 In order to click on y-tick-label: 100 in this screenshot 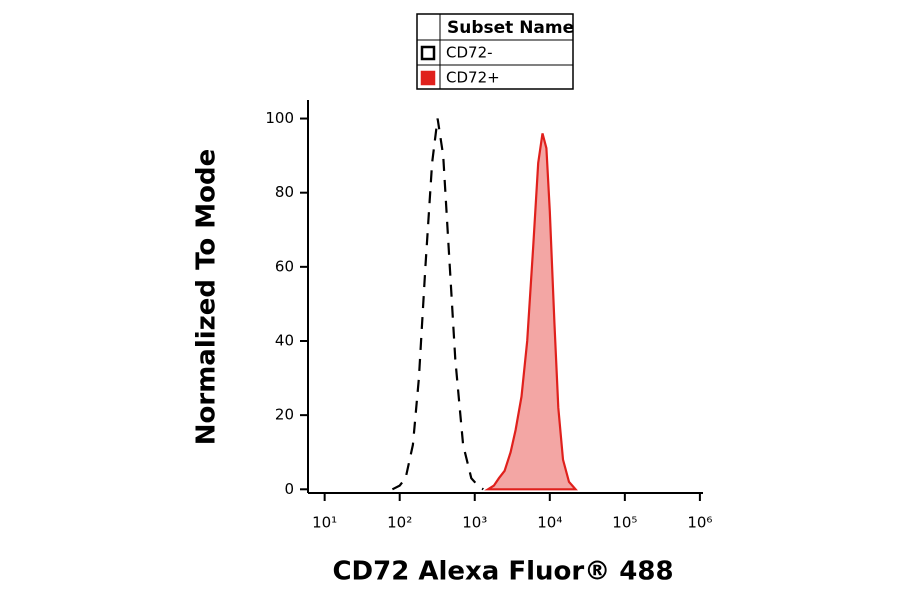, I will do `click(279, 118)`.